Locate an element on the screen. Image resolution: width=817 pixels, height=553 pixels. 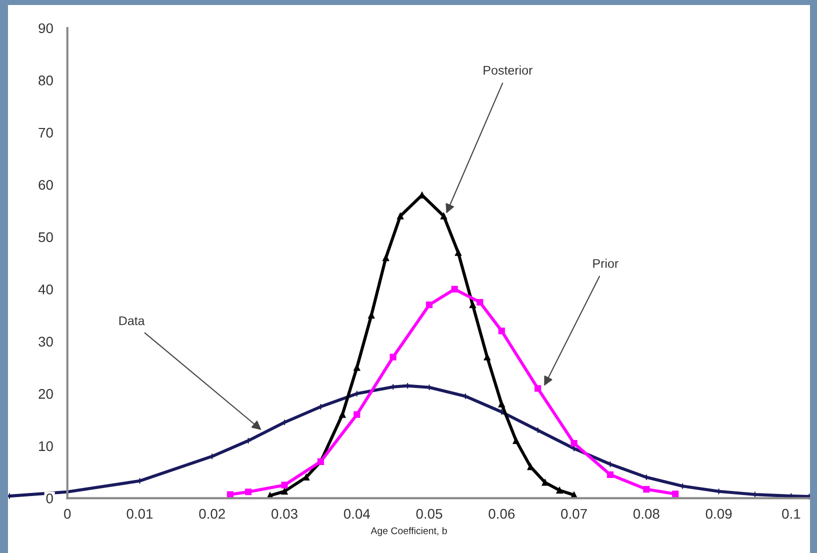
y-tick-label: 60 is located at coordinates (45, 185).